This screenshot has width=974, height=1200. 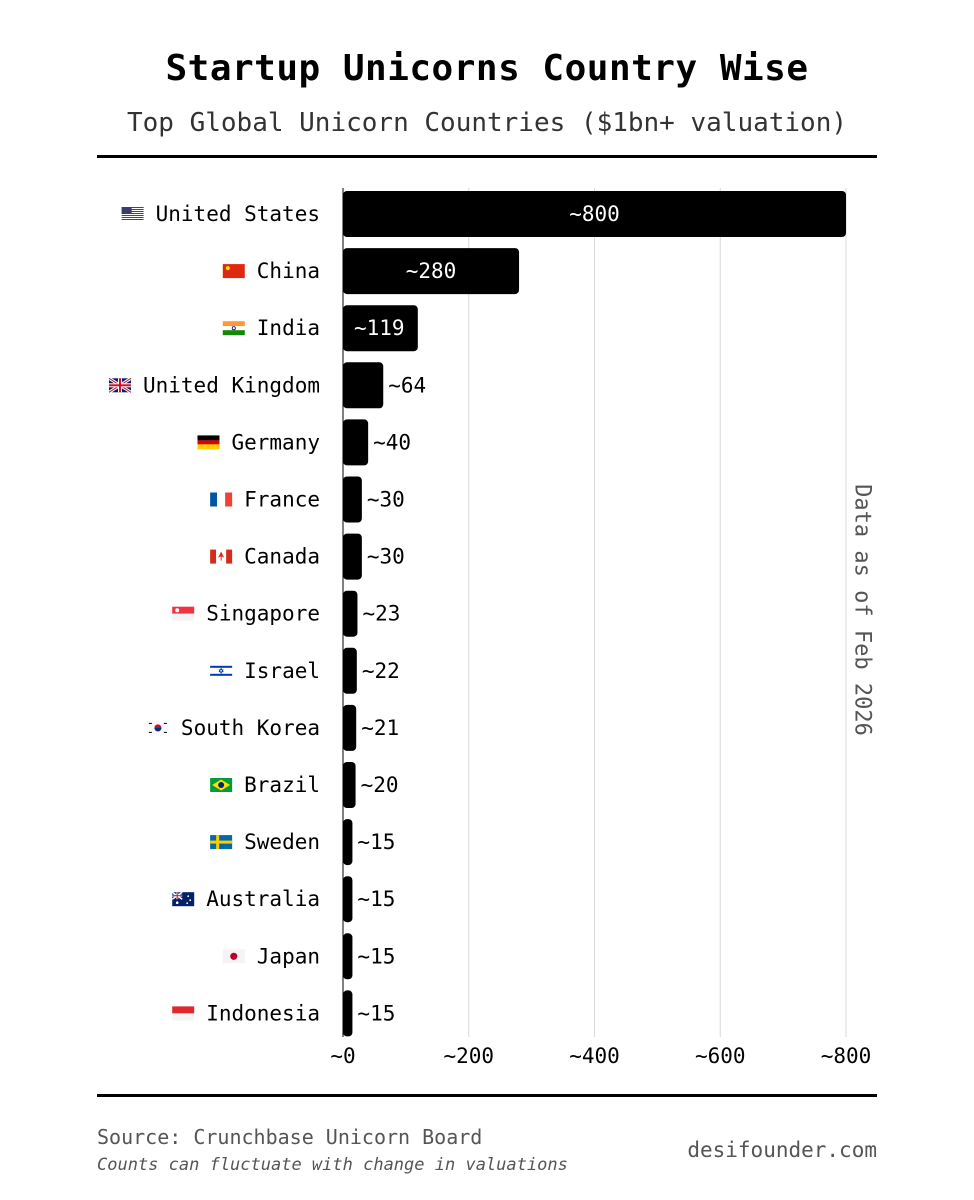 What do you see at coordinates (594, 1056) in the screenshot?
I see `x-tick-label: ~400` at bounding box center [594, 1056].